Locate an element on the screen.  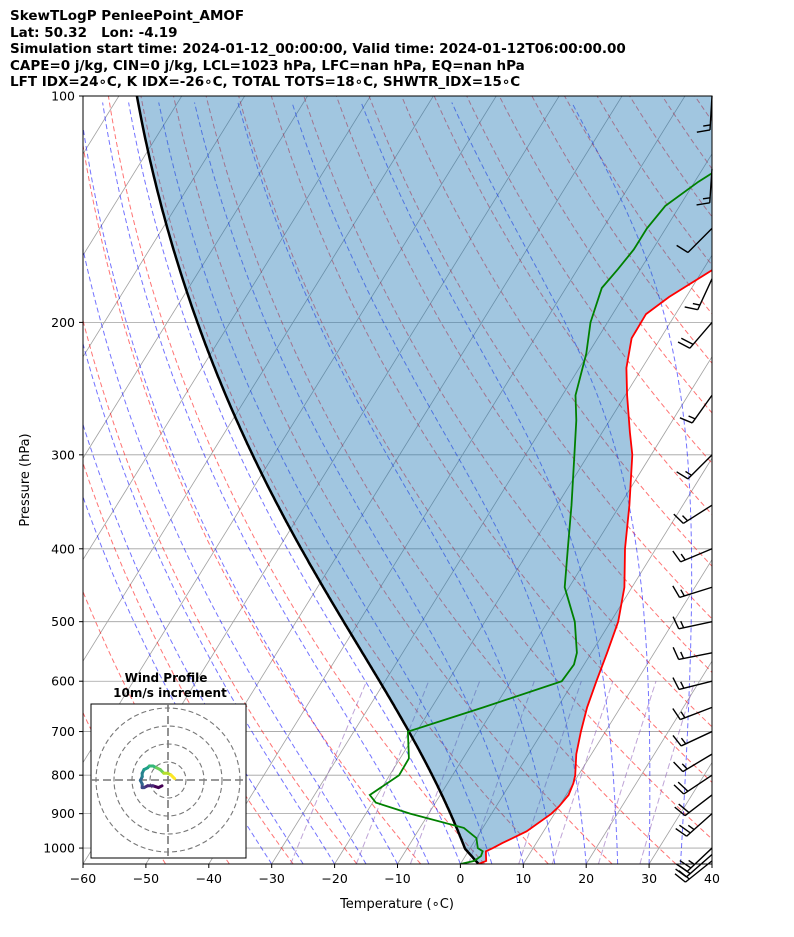
y-tick-label: 800 is located at coordinates (63, 775).